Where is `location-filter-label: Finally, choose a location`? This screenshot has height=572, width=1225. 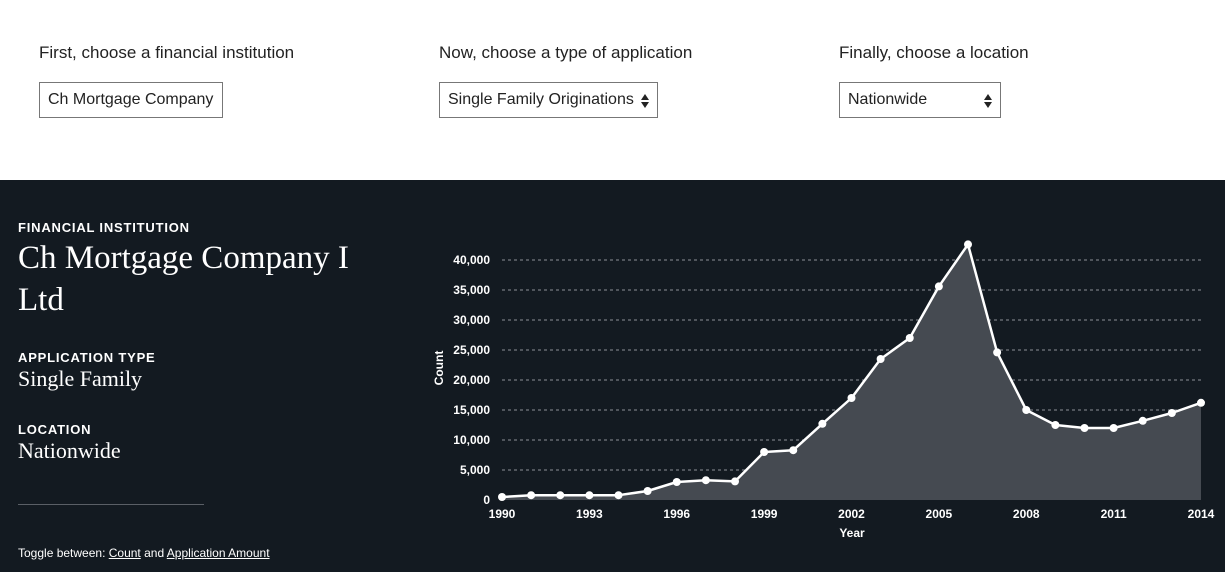
location-filter-label: Finally, choose a location is located at coordinates (934, 52).